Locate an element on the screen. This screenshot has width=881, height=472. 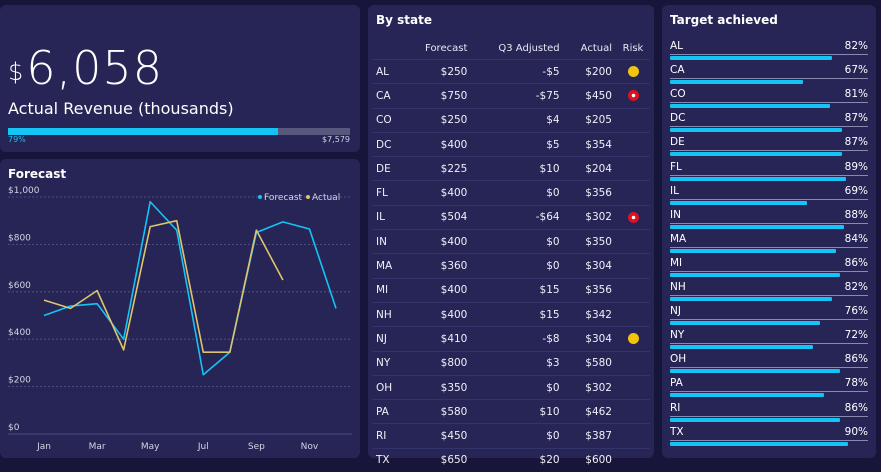
table-row: FL$400$0$356 is located at coordinates (511, 193).